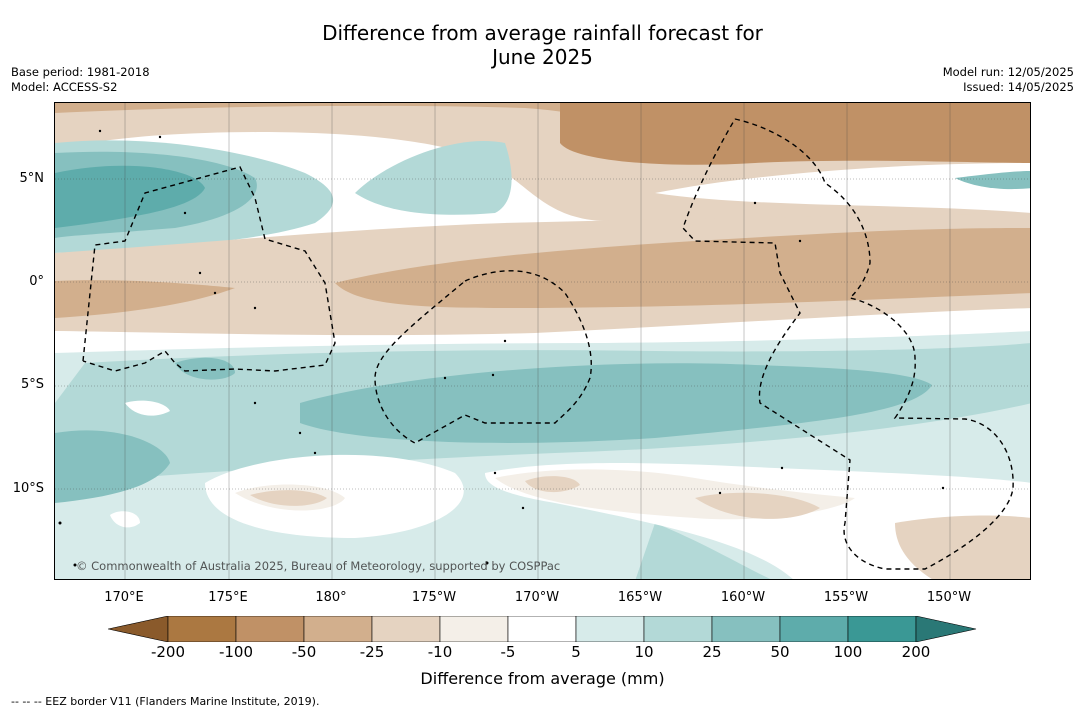  I want to click on model-run: Model run: 12/05/2025, so click(1008, 72).